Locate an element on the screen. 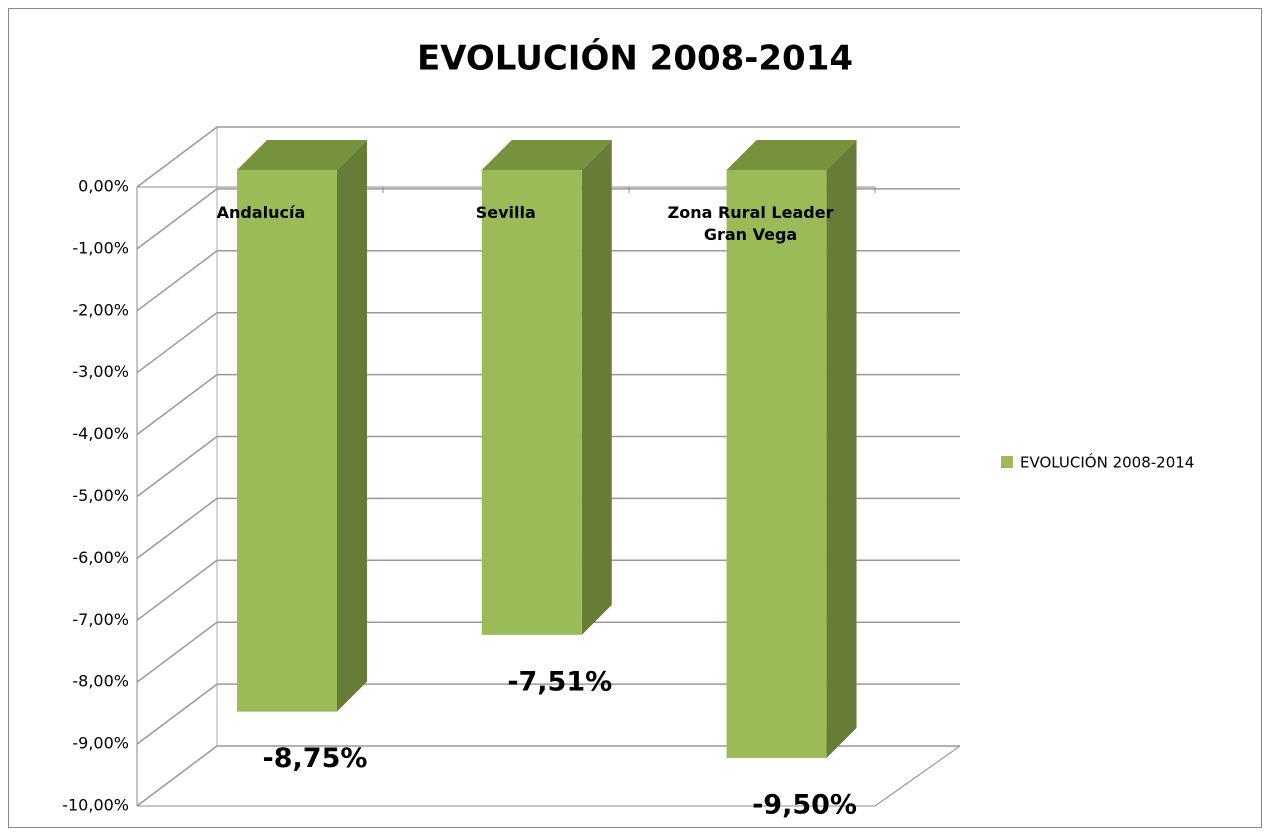  y-tick-label: -3,00% is located at coordinates (100, 371).